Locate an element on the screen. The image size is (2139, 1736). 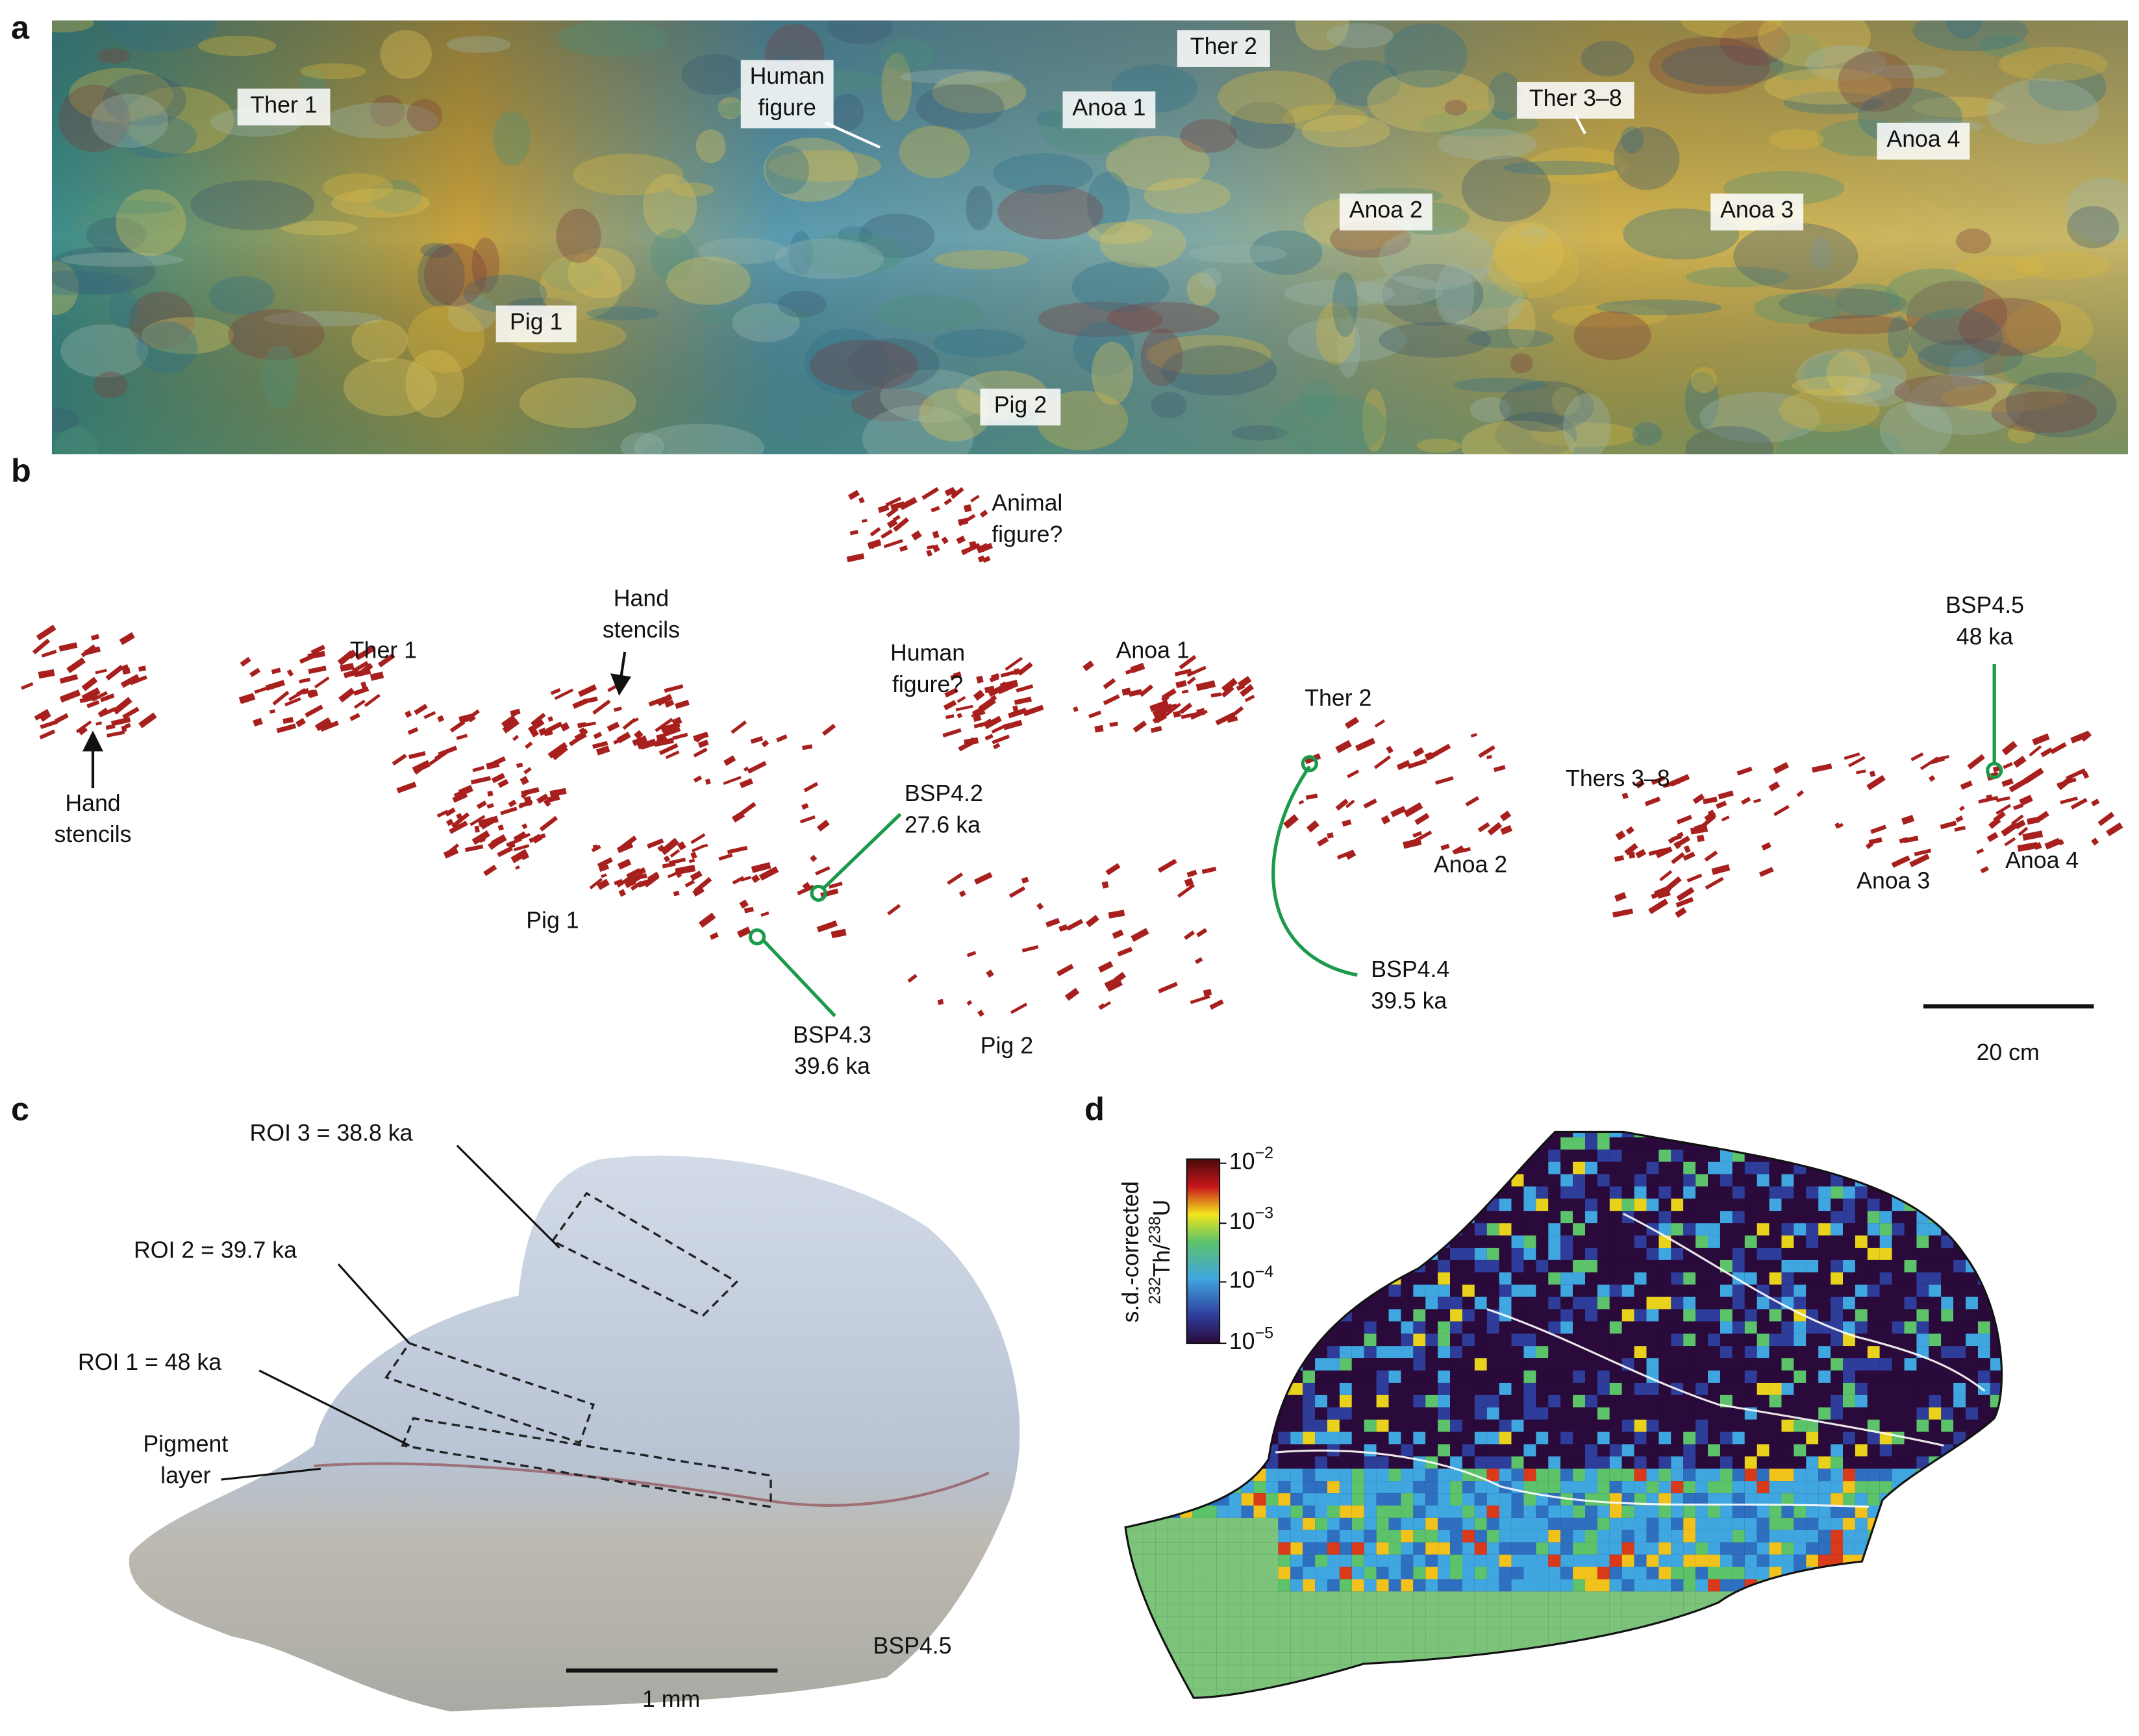
colorbar-tick-label: 10−5 is located at coordinates (1251, 1339).